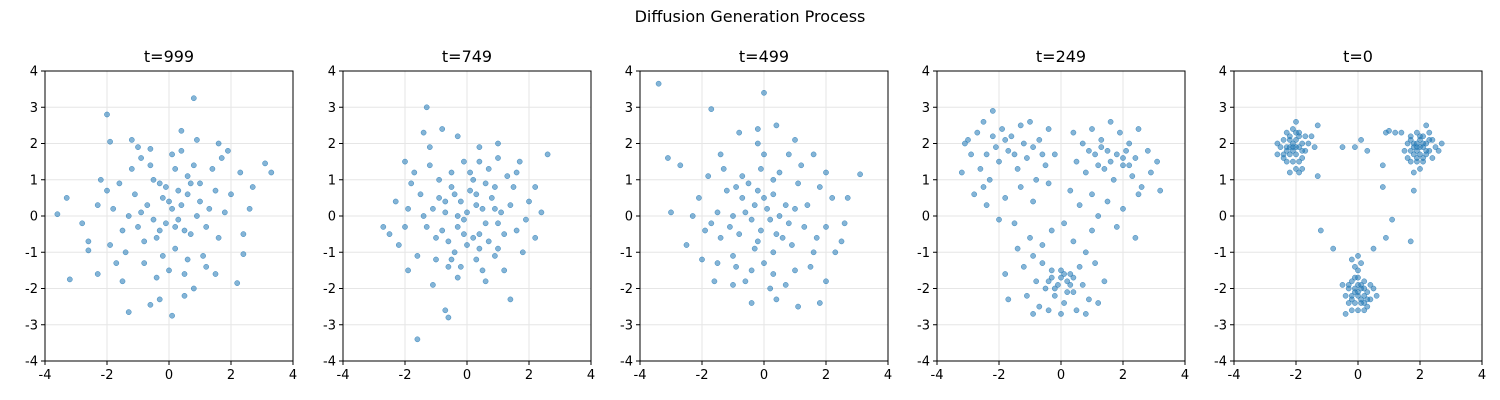 The width and height of the screenshot is (1500, 400). What do you see at coordinates (343, 375) in the screenshot?
I see `x-tick-label: -4` at bounding box center [343, 375].